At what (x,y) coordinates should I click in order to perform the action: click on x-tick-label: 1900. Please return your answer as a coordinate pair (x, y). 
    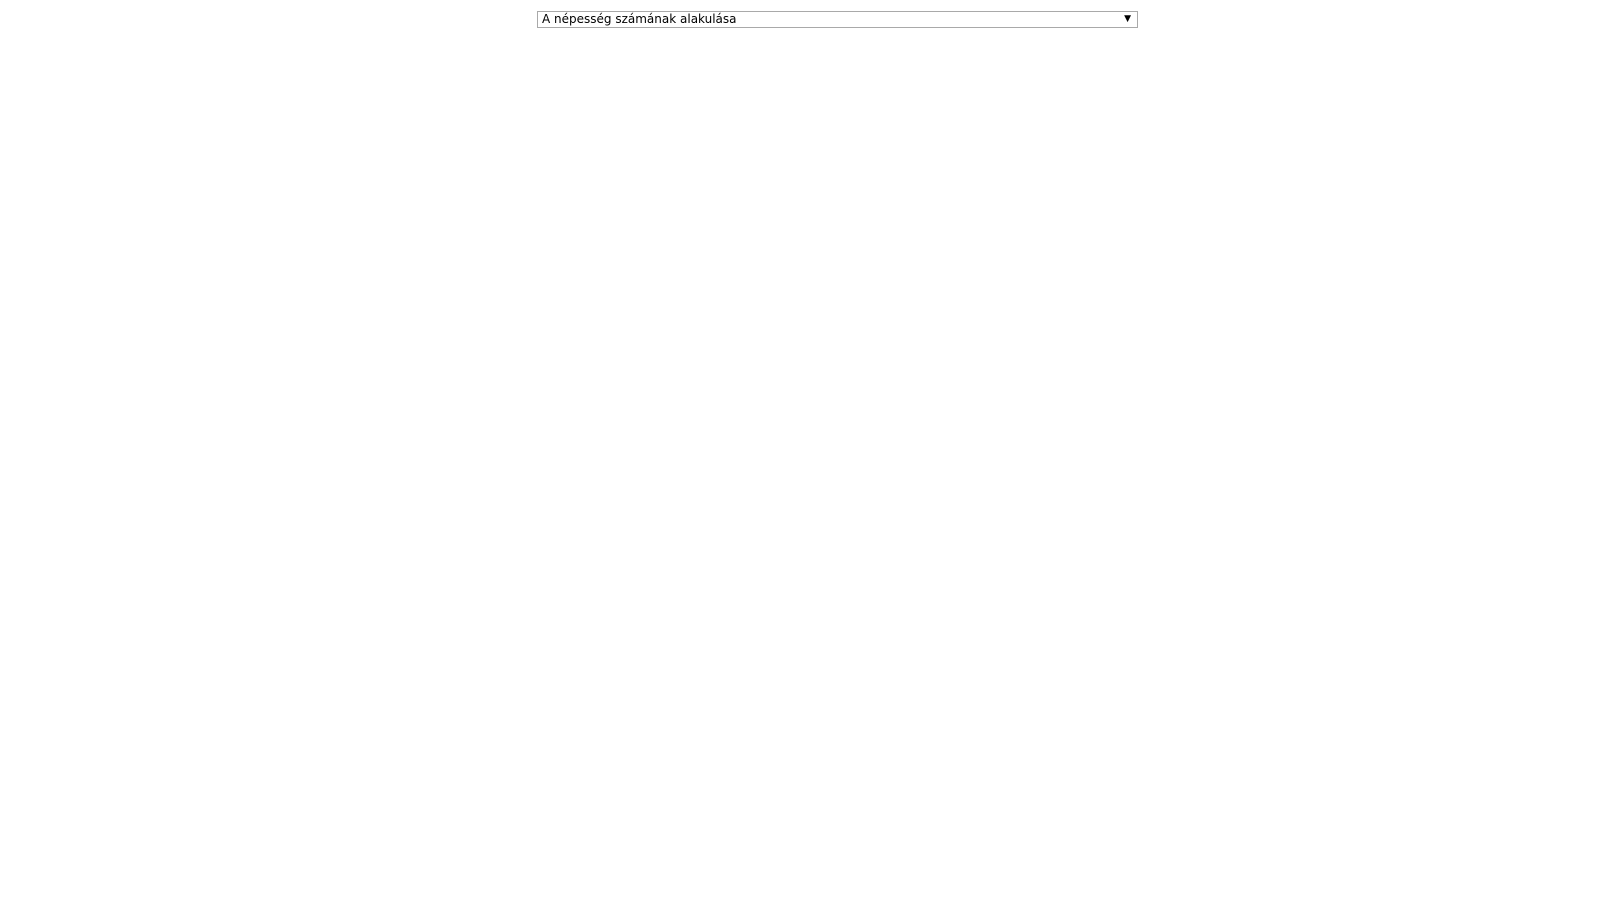
    Looking at the image, I should click on (404, 886).